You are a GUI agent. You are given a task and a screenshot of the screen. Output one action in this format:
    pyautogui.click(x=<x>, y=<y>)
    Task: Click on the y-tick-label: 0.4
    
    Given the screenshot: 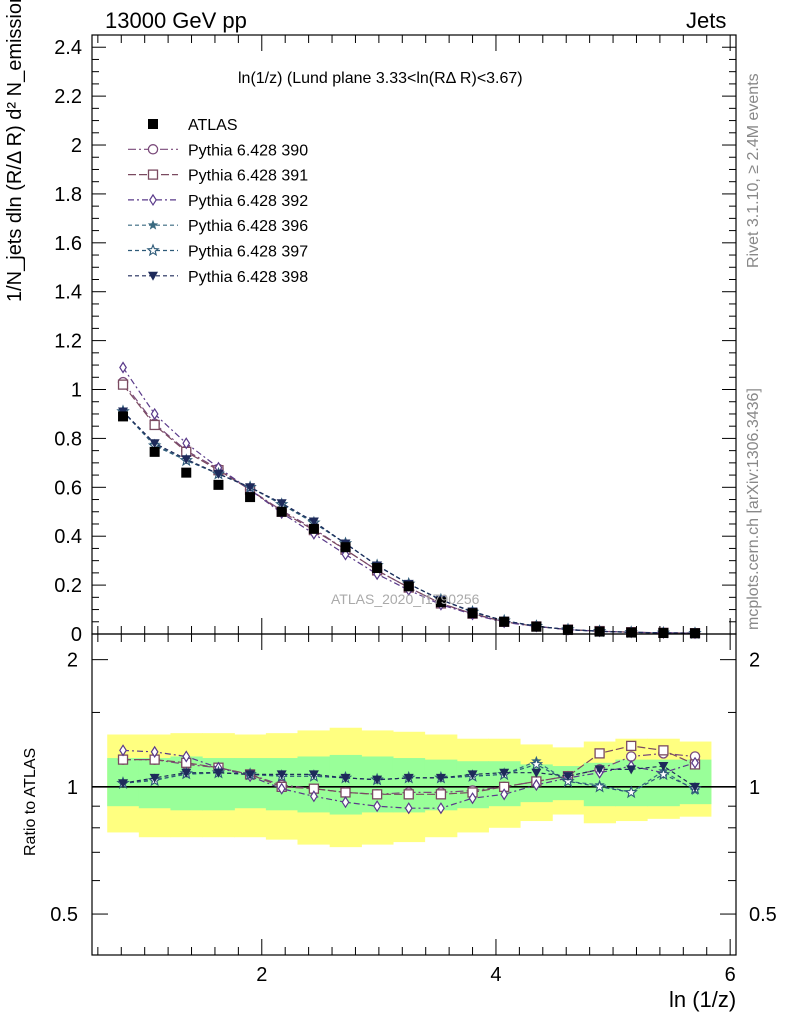 What is the action you would take?
    pyautogui.click(x=68, y=537)
    